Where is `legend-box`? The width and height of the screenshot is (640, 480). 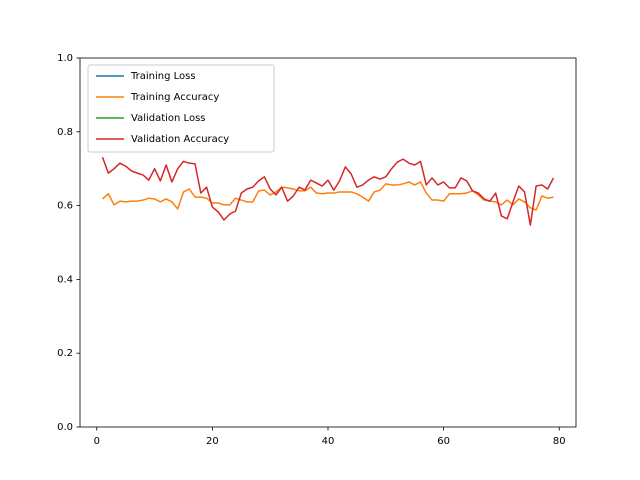 legend-box is located at coordinates (181, 108).